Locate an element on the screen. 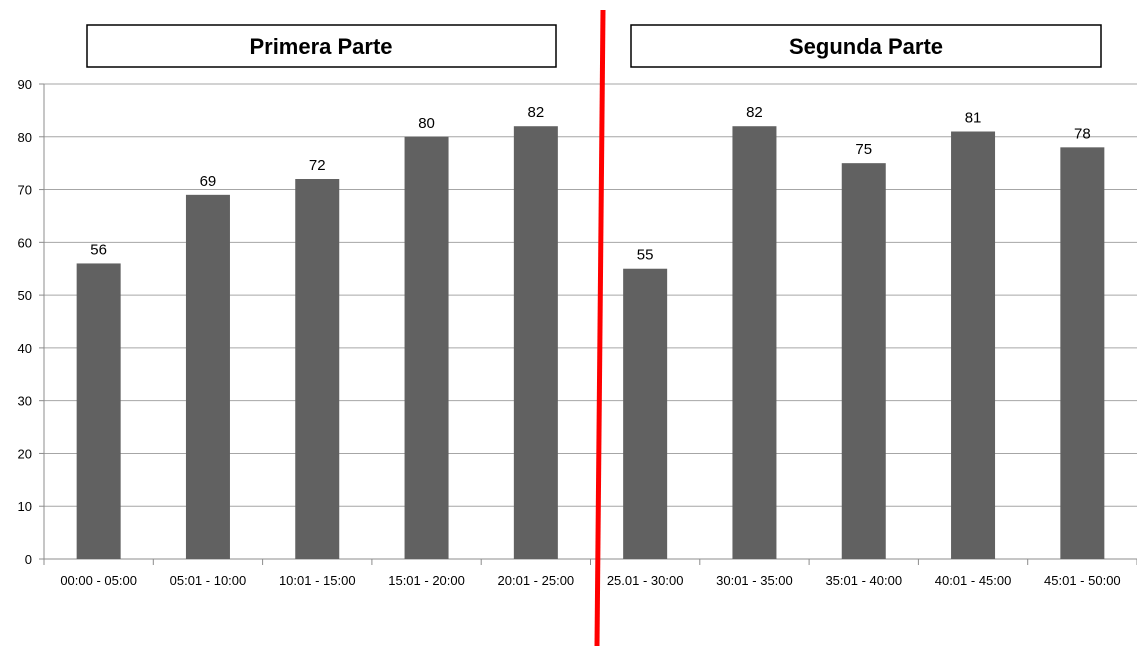 The width and height of the screenshot is (1137, 646). y-tick-label: 60 is located at coordinates (25, 242).